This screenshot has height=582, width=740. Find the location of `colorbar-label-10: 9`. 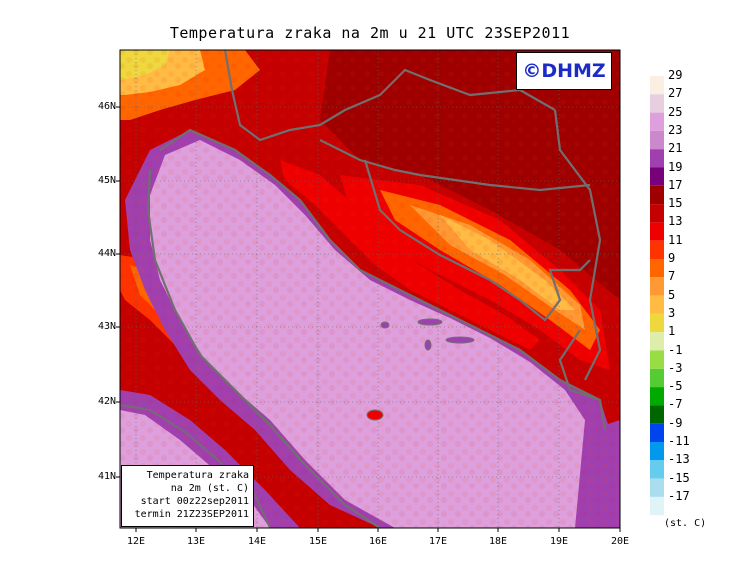

colorbar-label-10: 9 is located at coordinates (672, 258).